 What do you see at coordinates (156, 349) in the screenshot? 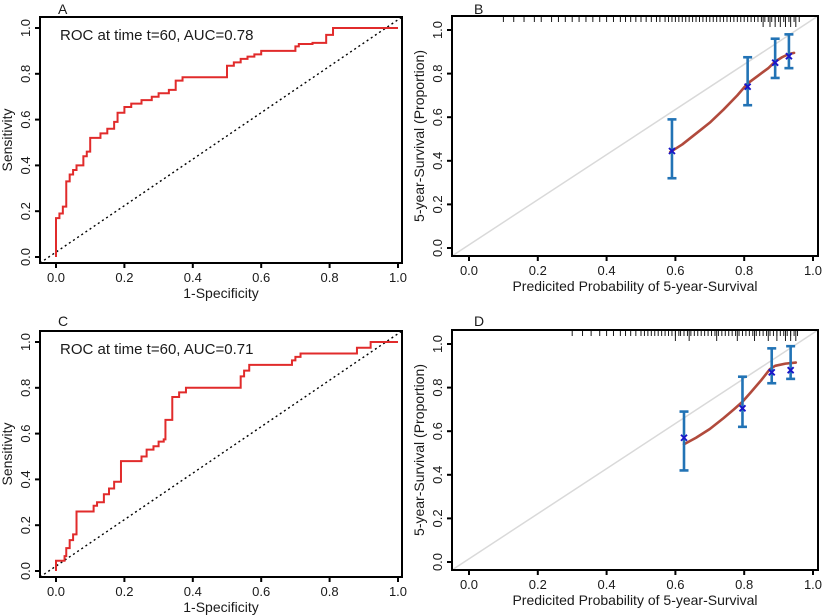
I see `roc-title: ROC at time t=60, AUC=0.71` at bounding box center [156, 349].